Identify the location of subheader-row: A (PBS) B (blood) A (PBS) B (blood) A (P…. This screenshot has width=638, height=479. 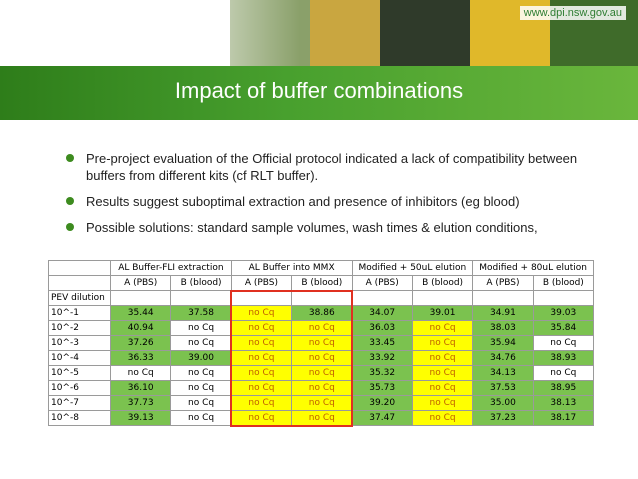
(321, 283).